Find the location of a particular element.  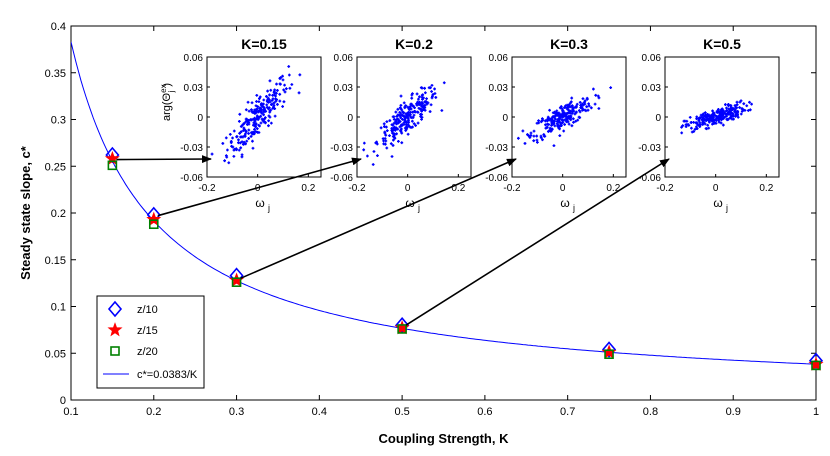

inset-x-label: ω is located at coordinates (564, 203).